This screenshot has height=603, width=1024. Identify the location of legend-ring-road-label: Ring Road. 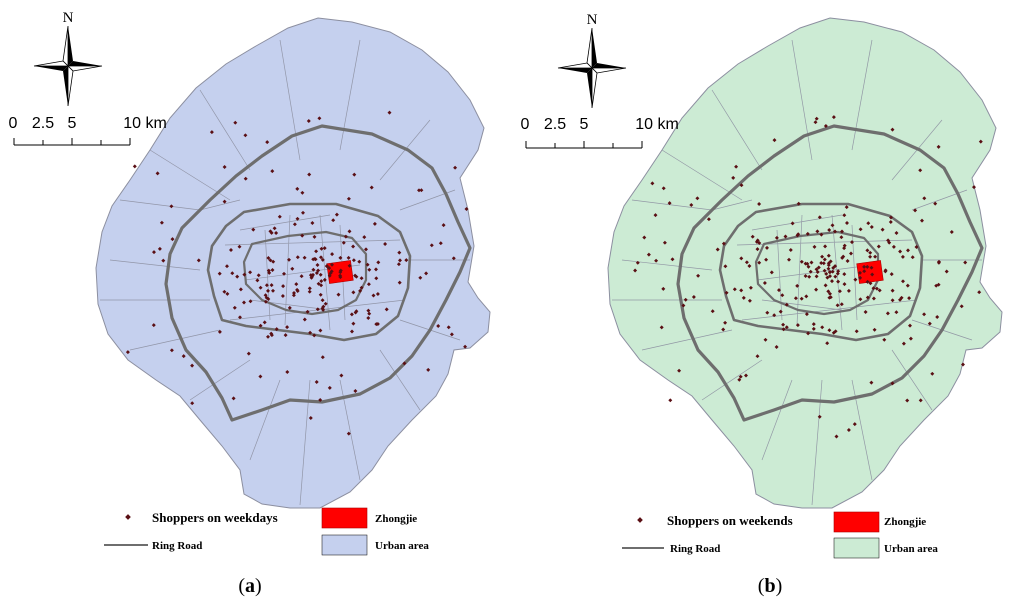
(177, 546).